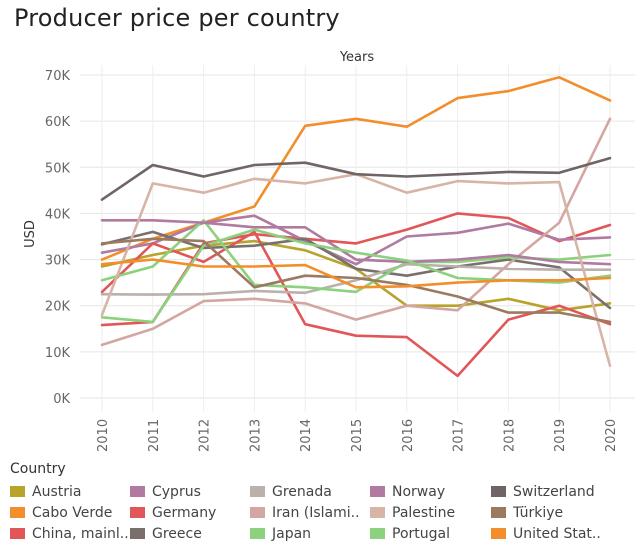  Describe the element at coordinates (356, 273) in the screenshot. I see `series-line-united-stat` at that location.